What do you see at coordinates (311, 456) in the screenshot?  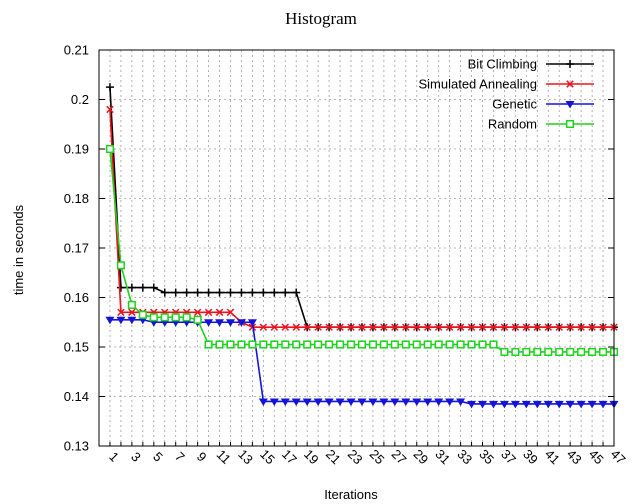 I see `x-tick-label: 19` at bounding box center [311, 456].